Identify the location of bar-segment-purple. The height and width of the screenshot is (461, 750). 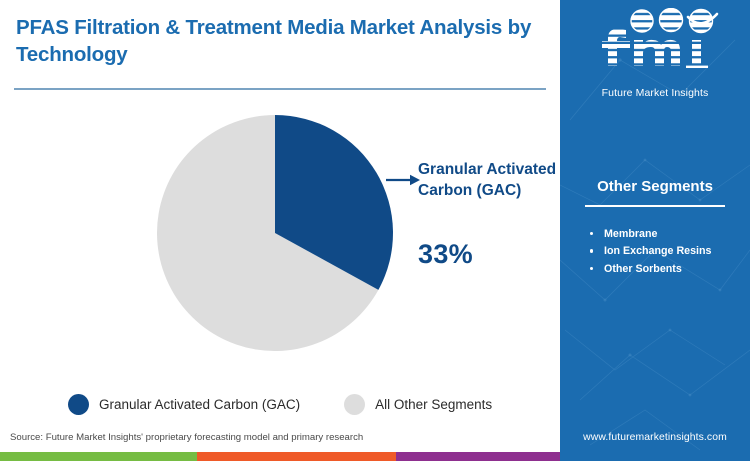
(478, 456).